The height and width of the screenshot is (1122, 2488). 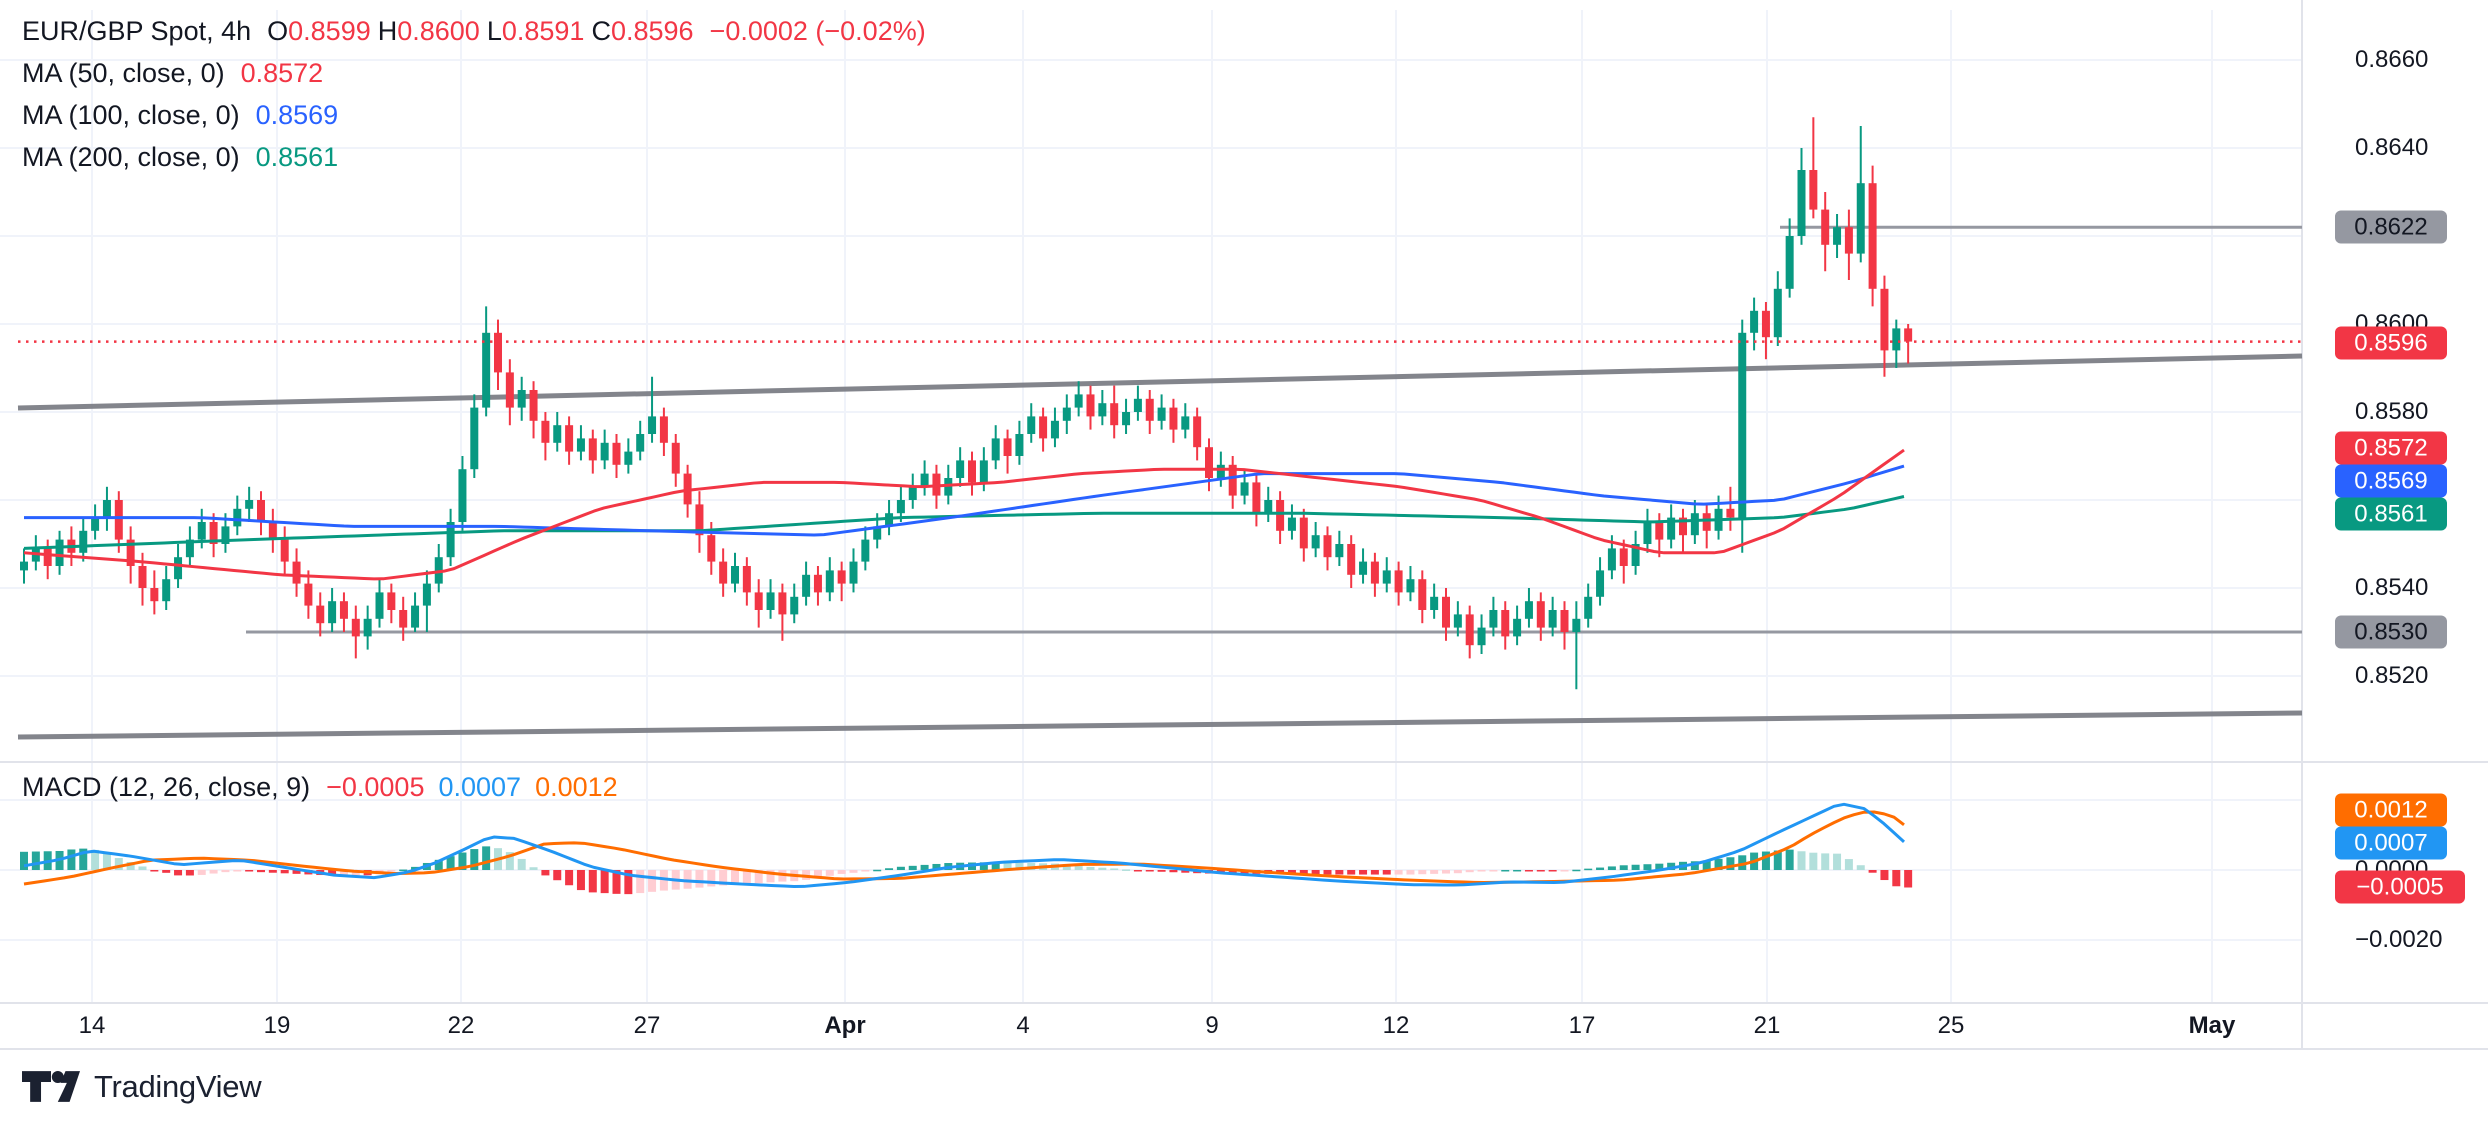 I want to click on ohlc-high-value: 0.8600, so click(x=438, y=31).